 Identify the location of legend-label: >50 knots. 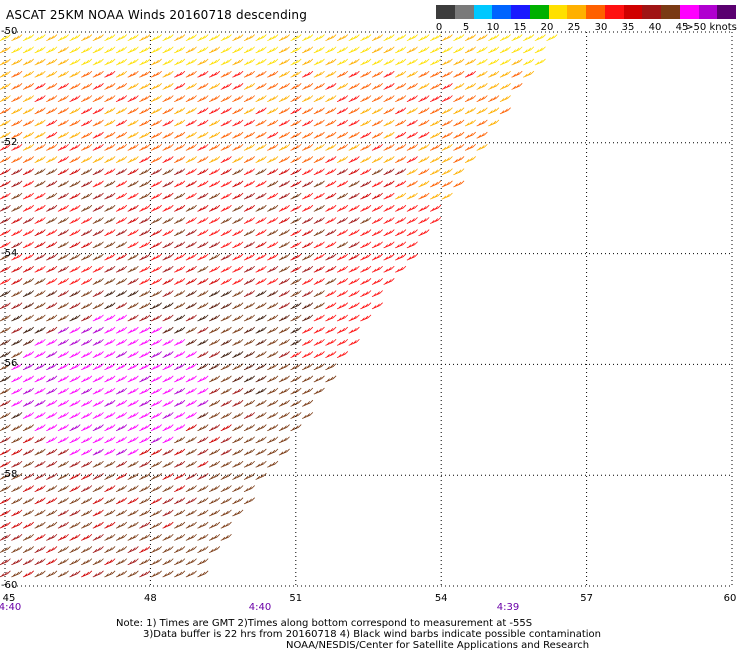
(711, 27).